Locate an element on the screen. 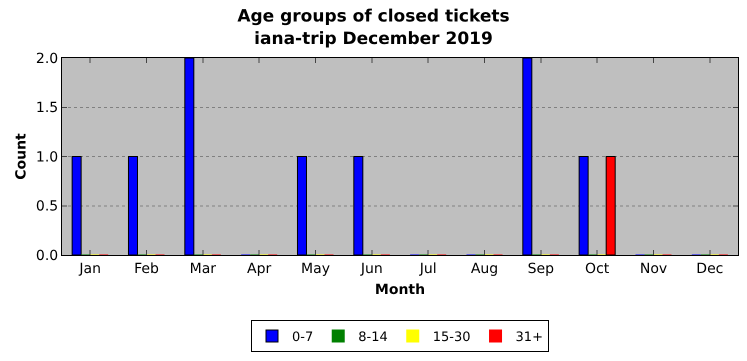  x-tick-label: Jul is located at coordinates (427, 268).